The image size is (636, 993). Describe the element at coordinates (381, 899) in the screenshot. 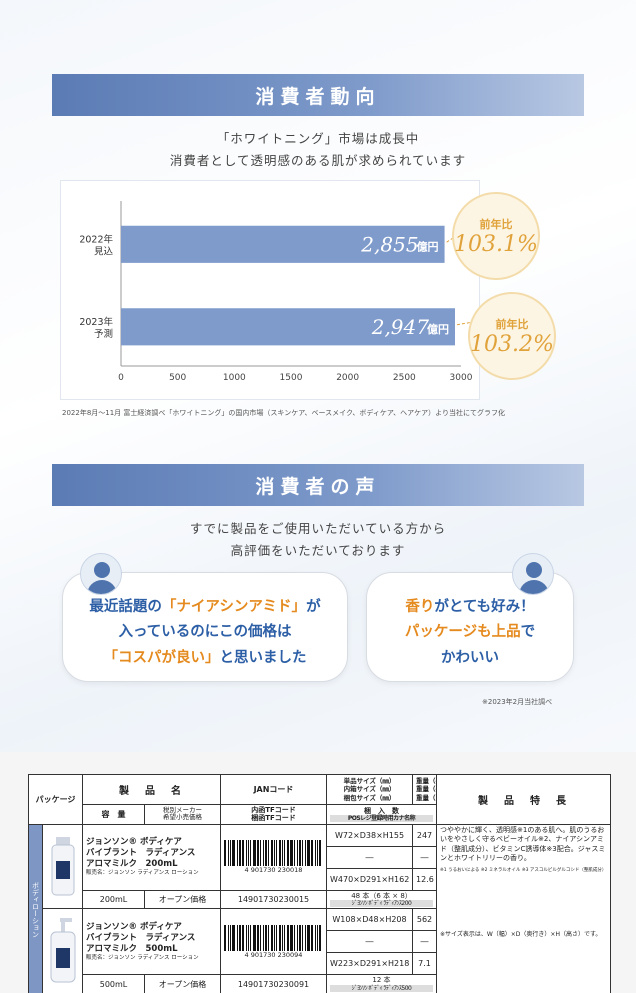

I see `count-pos-200: 48 本（6 本 × 8） ｼﾞﾖﾝｿﾝ ﾎﾞﾃﾞｨ ﾗﾃﾞｨｱﾝｽ200` at that location.